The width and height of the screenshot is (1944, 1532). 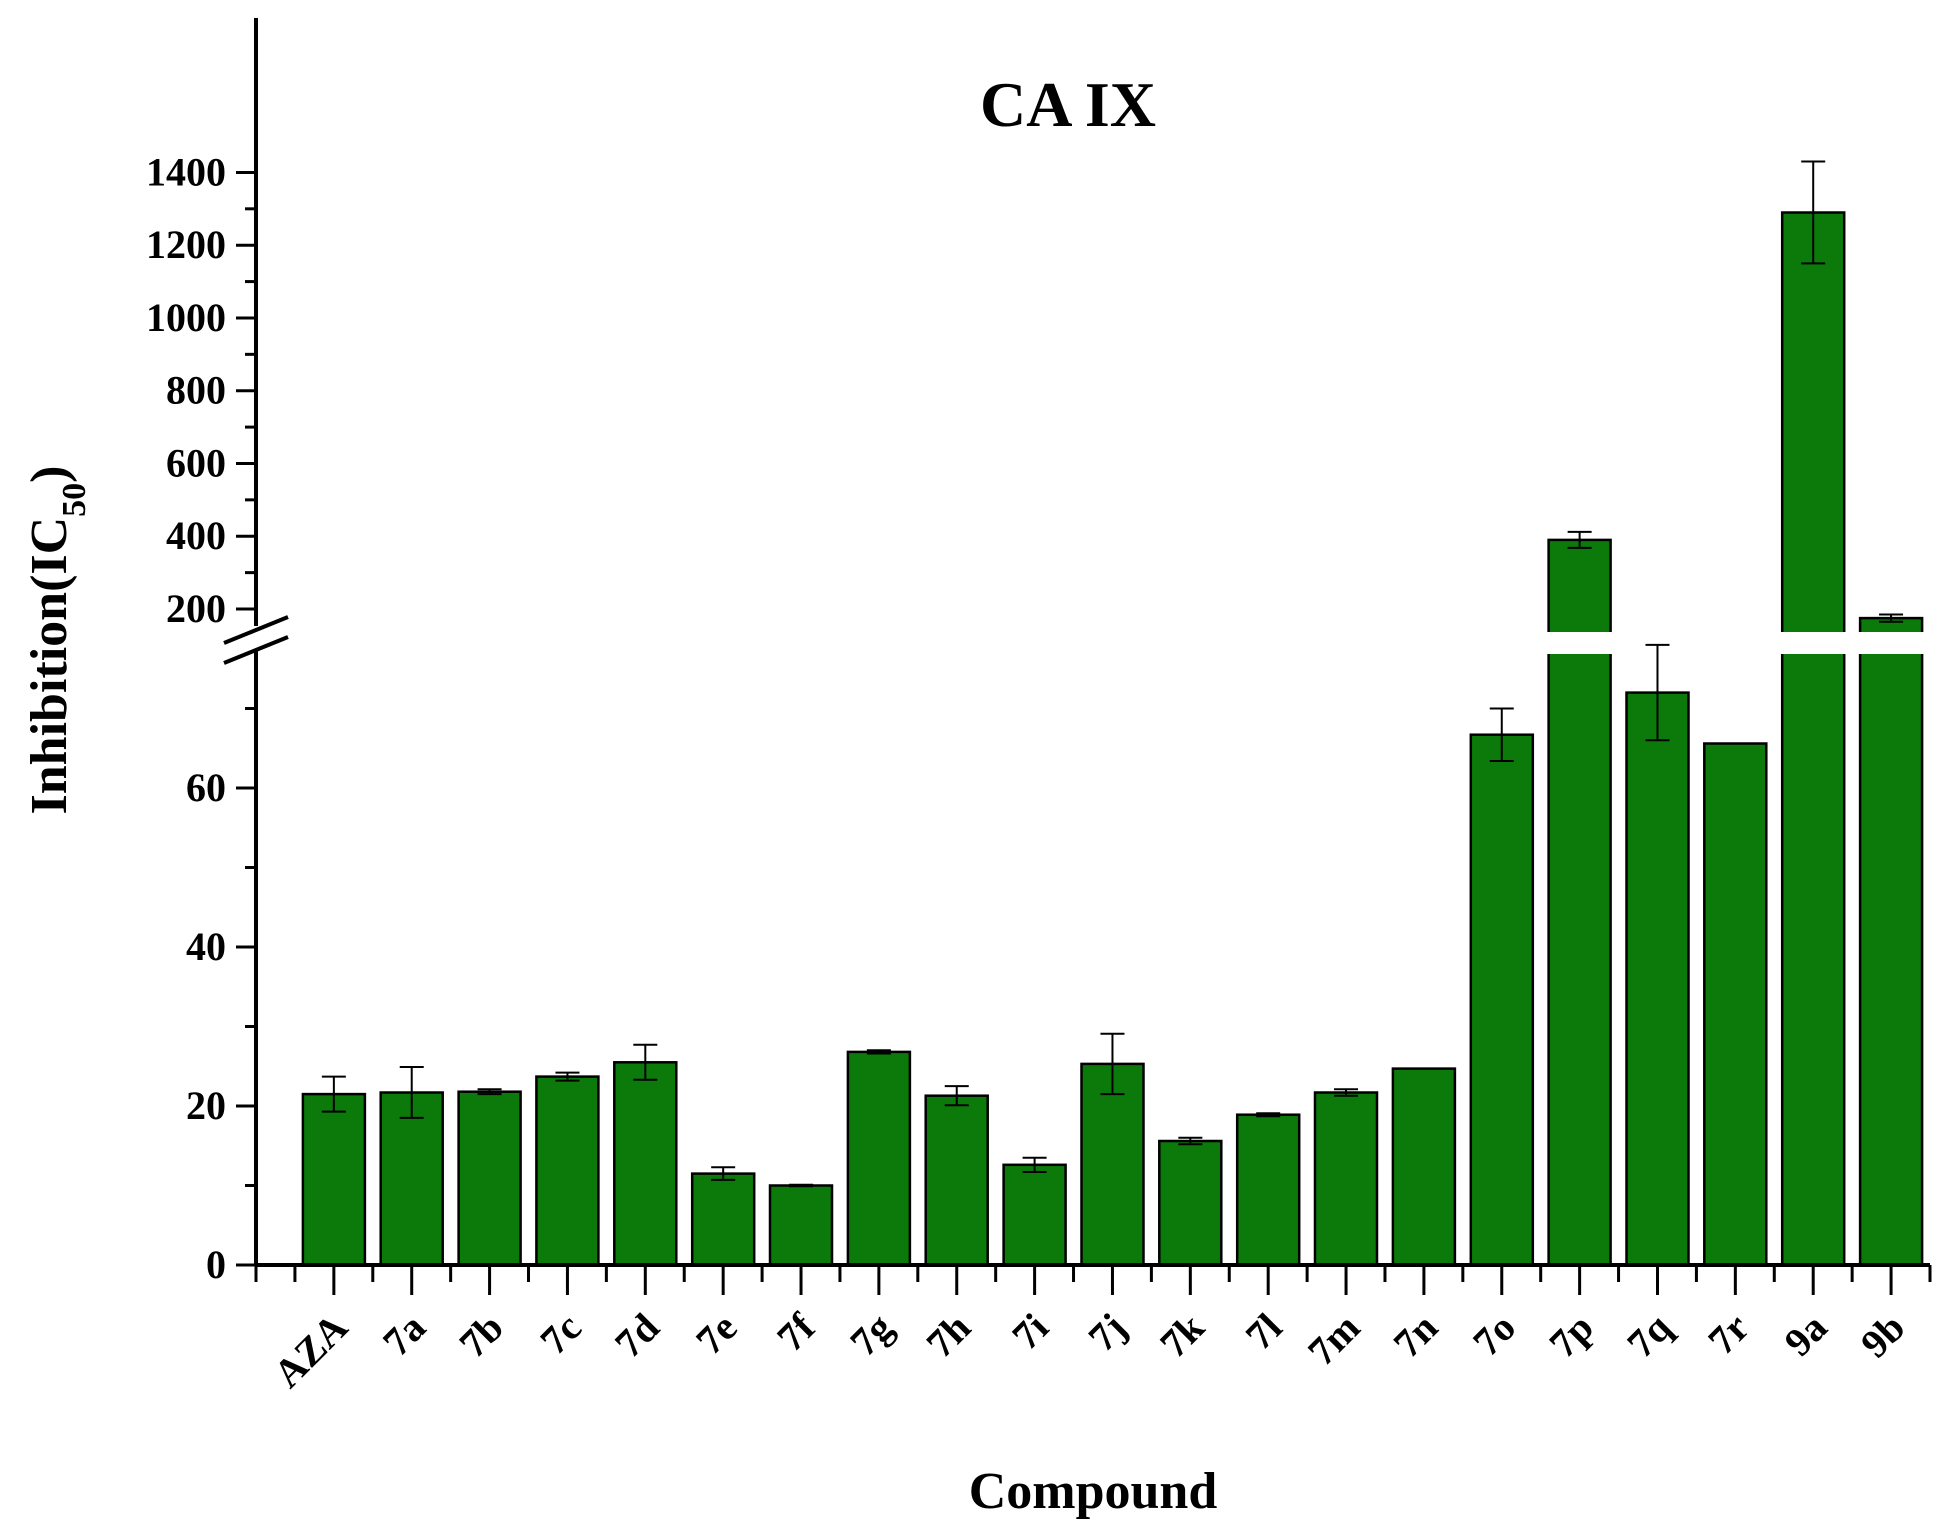 I want to click on y-tick-label-1400: 1400, so click(x=186, y=171).